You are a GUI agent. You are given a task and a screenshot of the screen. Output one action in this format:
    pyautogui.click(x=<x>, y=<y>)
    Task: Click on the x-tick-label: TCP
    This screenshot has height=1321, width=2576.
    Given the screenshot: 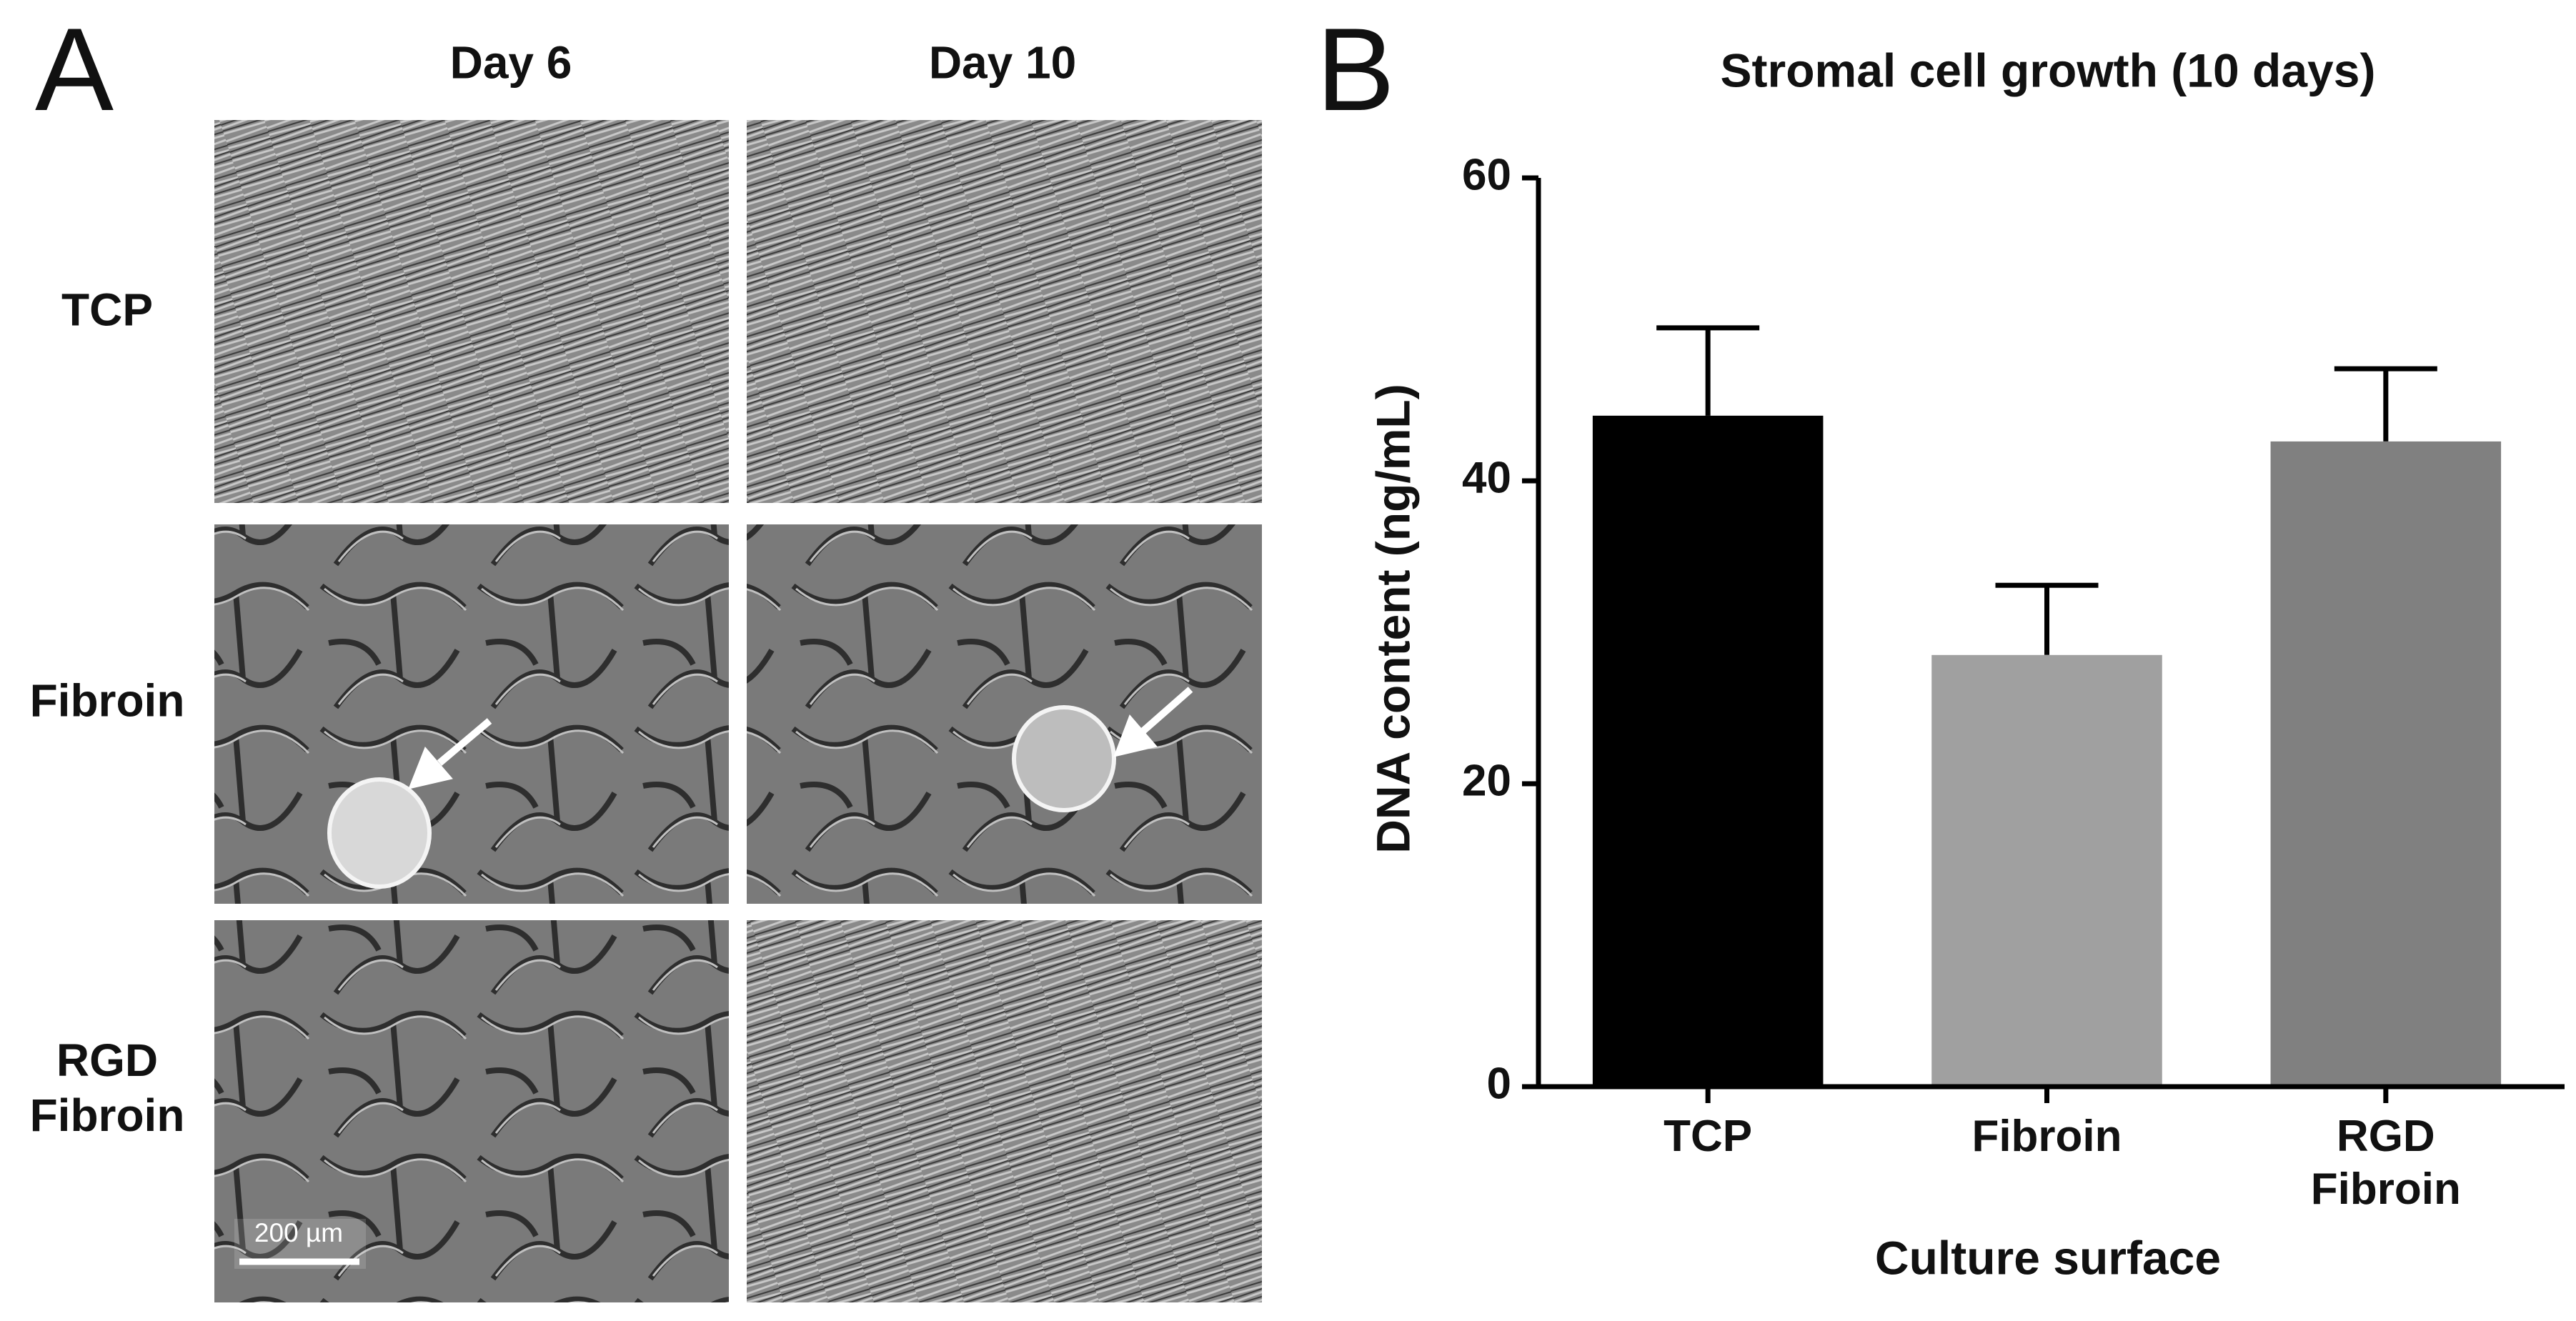 What is the action you would take?
    pyautogui.click(x=1708, y=1136)
    